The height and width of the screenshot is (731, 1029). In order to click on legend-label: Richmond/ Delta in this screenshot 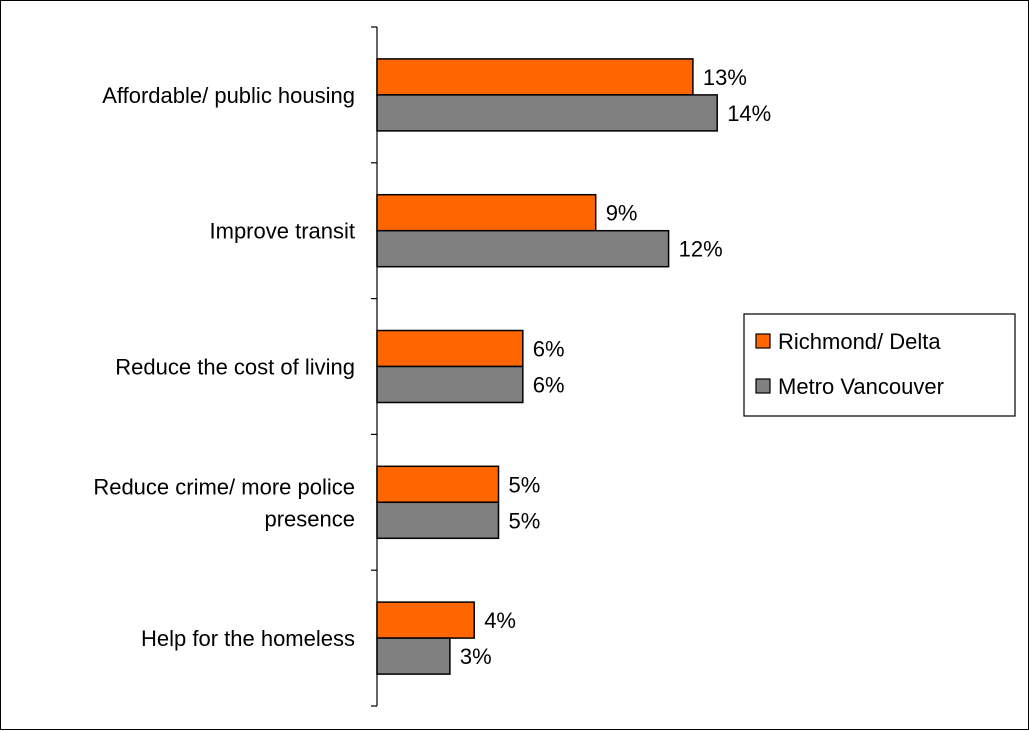, I will do `click(859, 341)`.